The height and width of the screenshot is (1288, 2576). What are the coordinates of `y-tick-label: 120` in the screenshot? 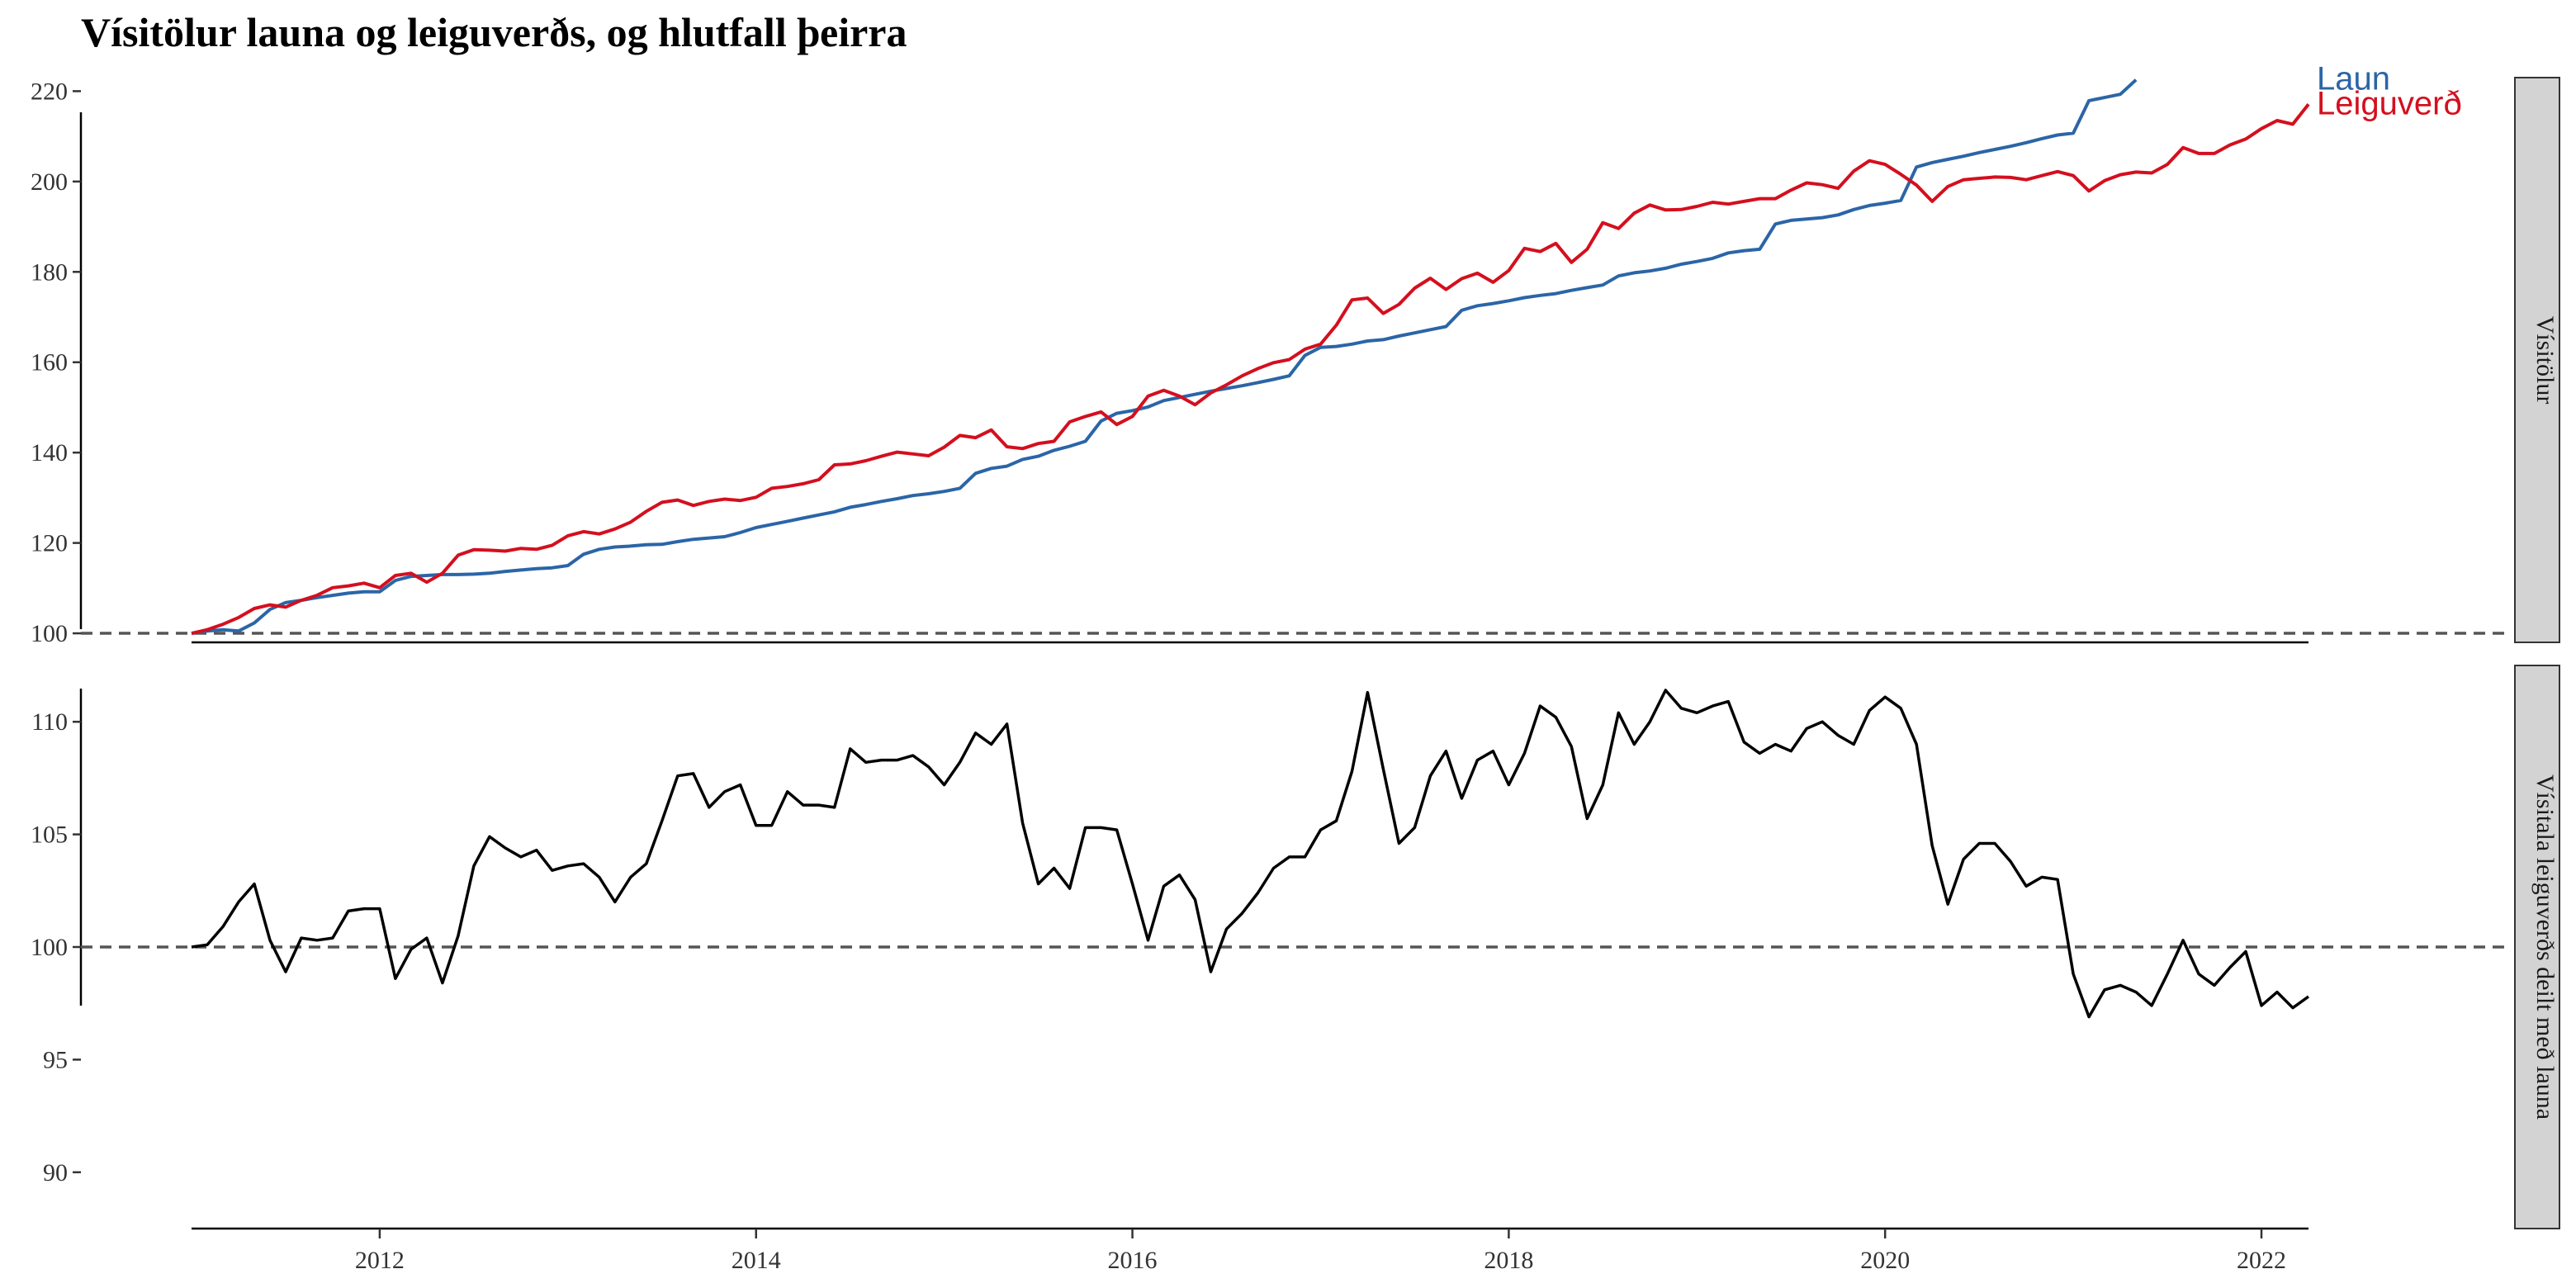 It's located at (49, 543).